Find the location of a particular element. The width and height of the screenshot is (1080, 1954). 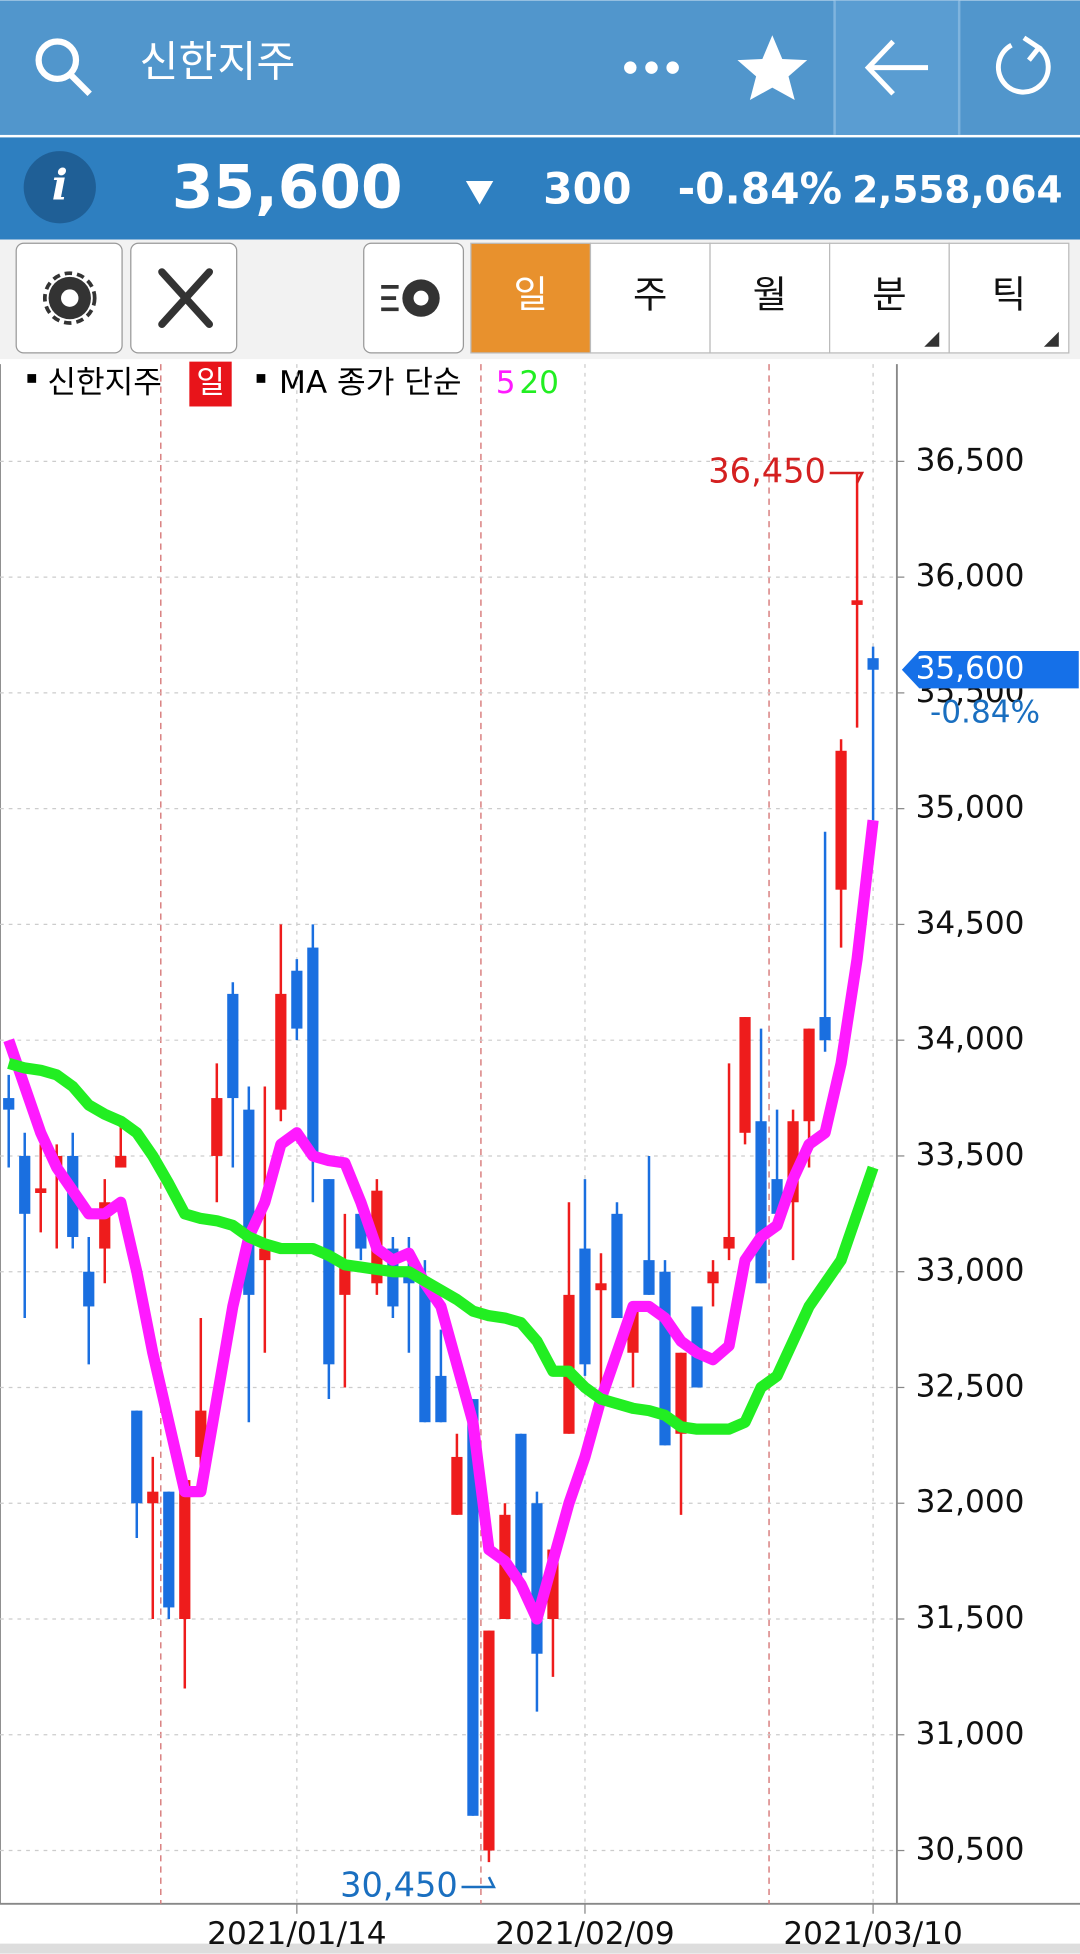

period-tab-label: 일 is located at coordinates (530, 294).